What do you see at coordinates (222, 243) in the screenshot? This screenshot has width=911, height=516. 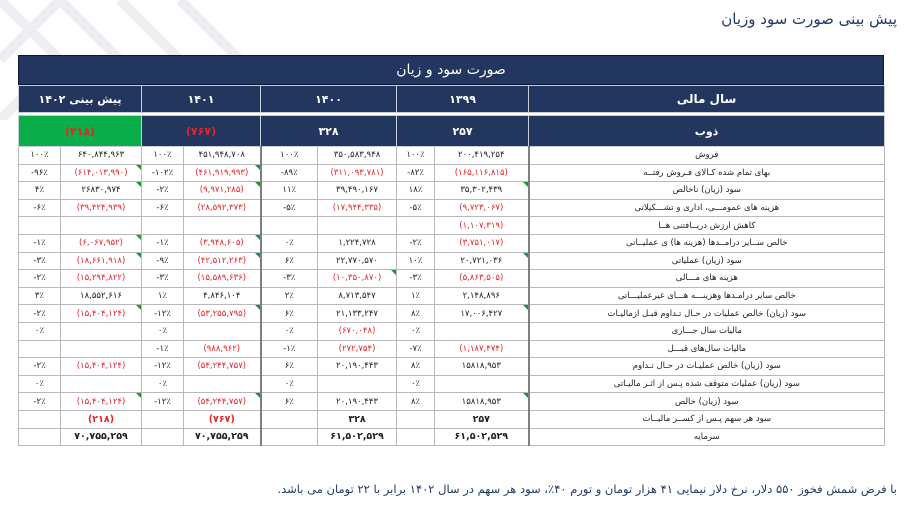 I see `value-1401: (۳,۹۴۸,۶۰۵)` at bounding box center [222, 243].